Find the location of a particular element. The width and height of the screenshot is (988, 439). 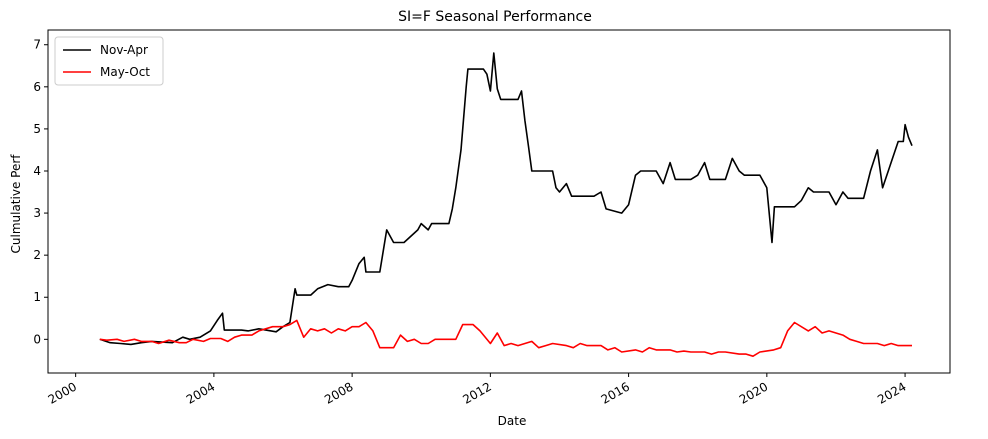

legend-label: Nov-Apr is located at coordinates (124, 50).